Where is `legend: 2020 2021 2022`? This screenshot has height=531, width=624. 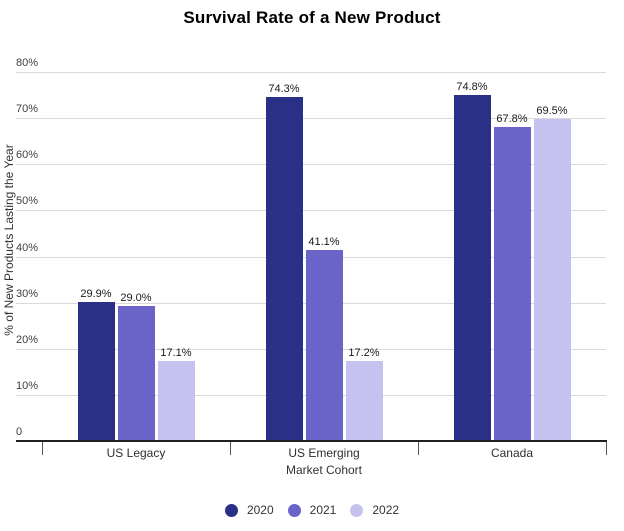
legend: 2020 2021 2022 is located at coordinates (312, 510).